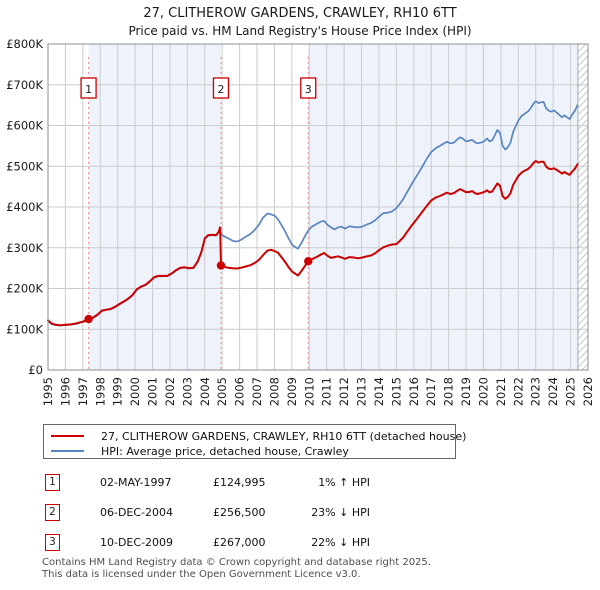 The image size is (600, 590). Describe the element at coordinates (396, 391) in the screenshot. I see `x-tick-label: 2015` at that location.